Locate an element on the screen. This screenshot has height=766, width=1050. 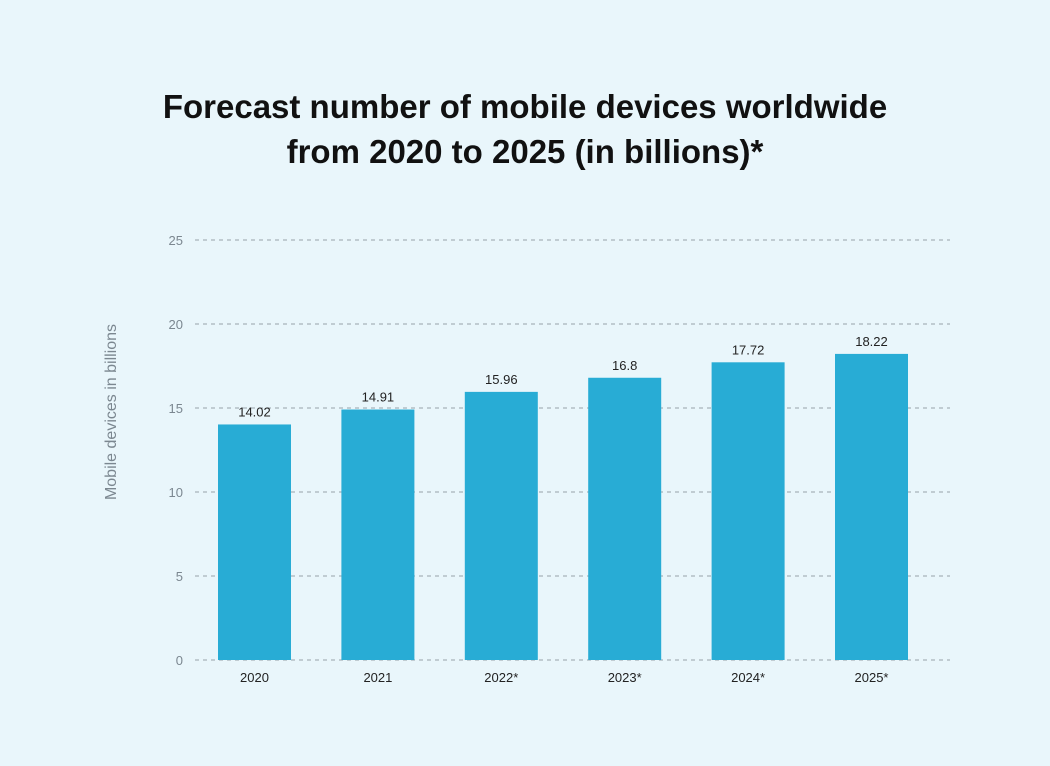
data-label: 14.02 is located at coordinates (254, 411).